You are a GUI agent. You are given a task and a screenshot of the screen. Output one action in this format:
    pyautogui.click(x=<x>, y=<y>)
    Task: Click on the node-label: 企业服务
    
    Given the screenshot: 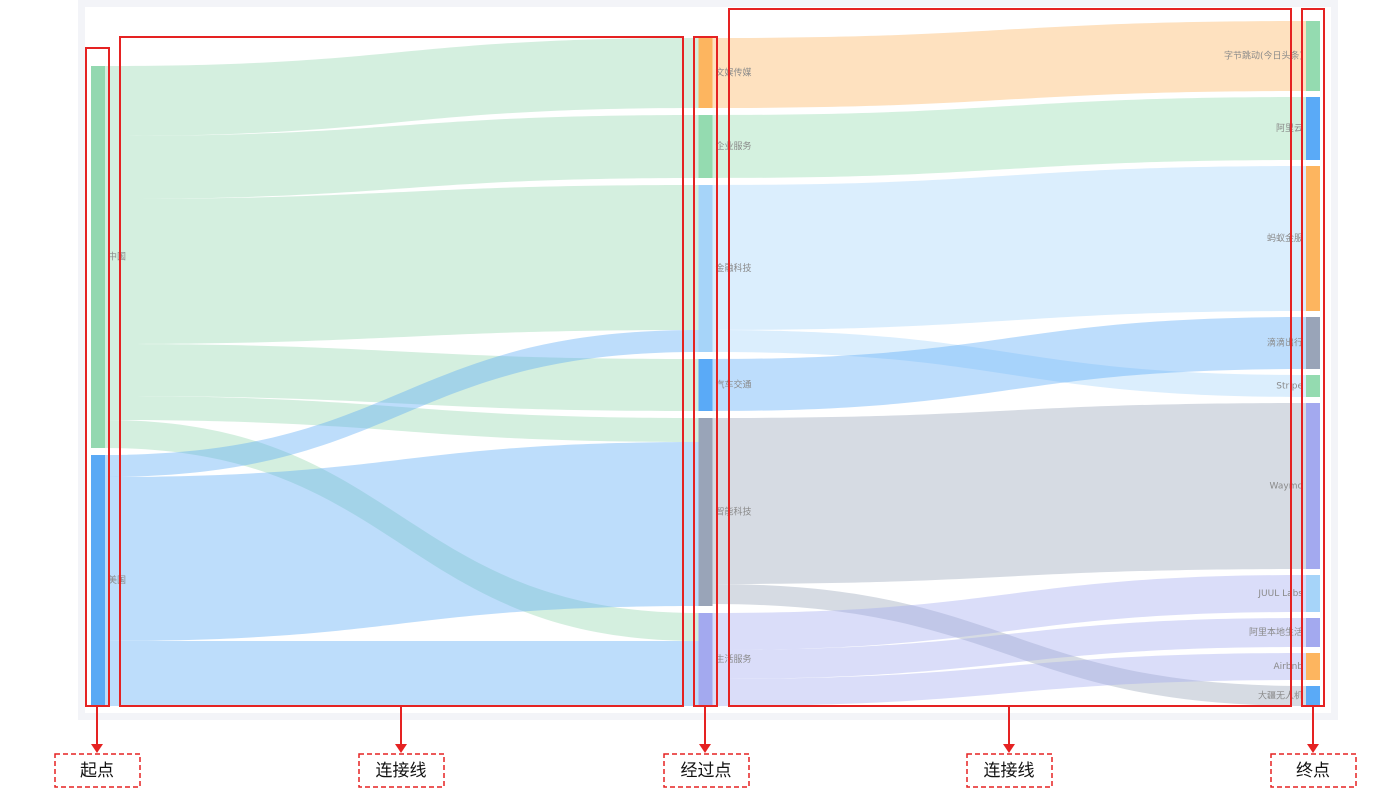 What is the action you would take?
    pyautogui.click(x=734, y=146)
    